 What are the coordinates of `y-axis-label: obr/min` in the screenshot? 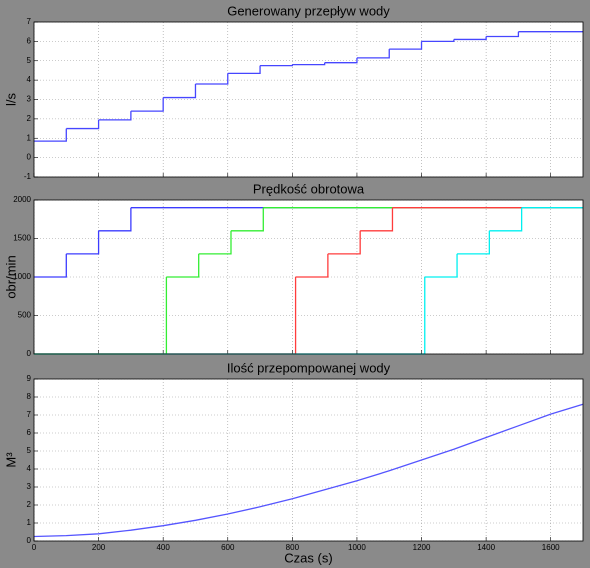 It's located at (10, 276).